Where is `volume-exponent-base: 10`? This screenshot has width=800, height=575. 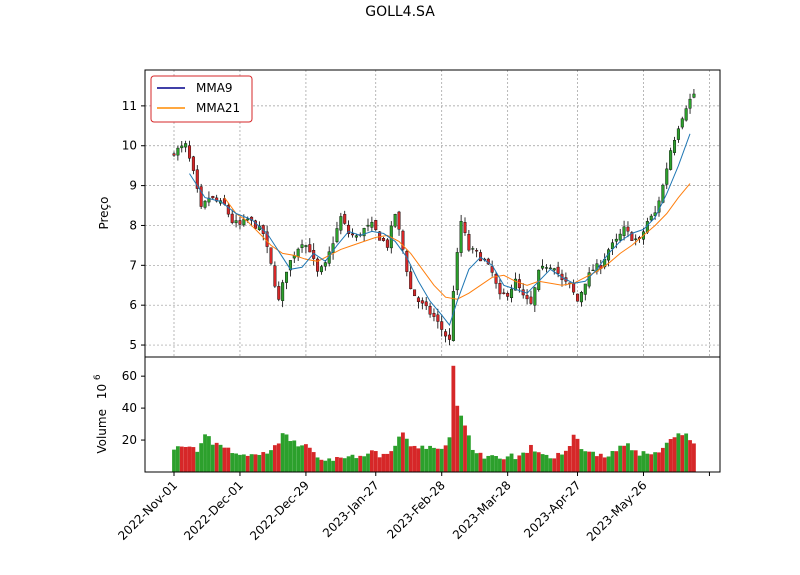 volume-exponent-base: 10 is located at coordinates (102, 391).